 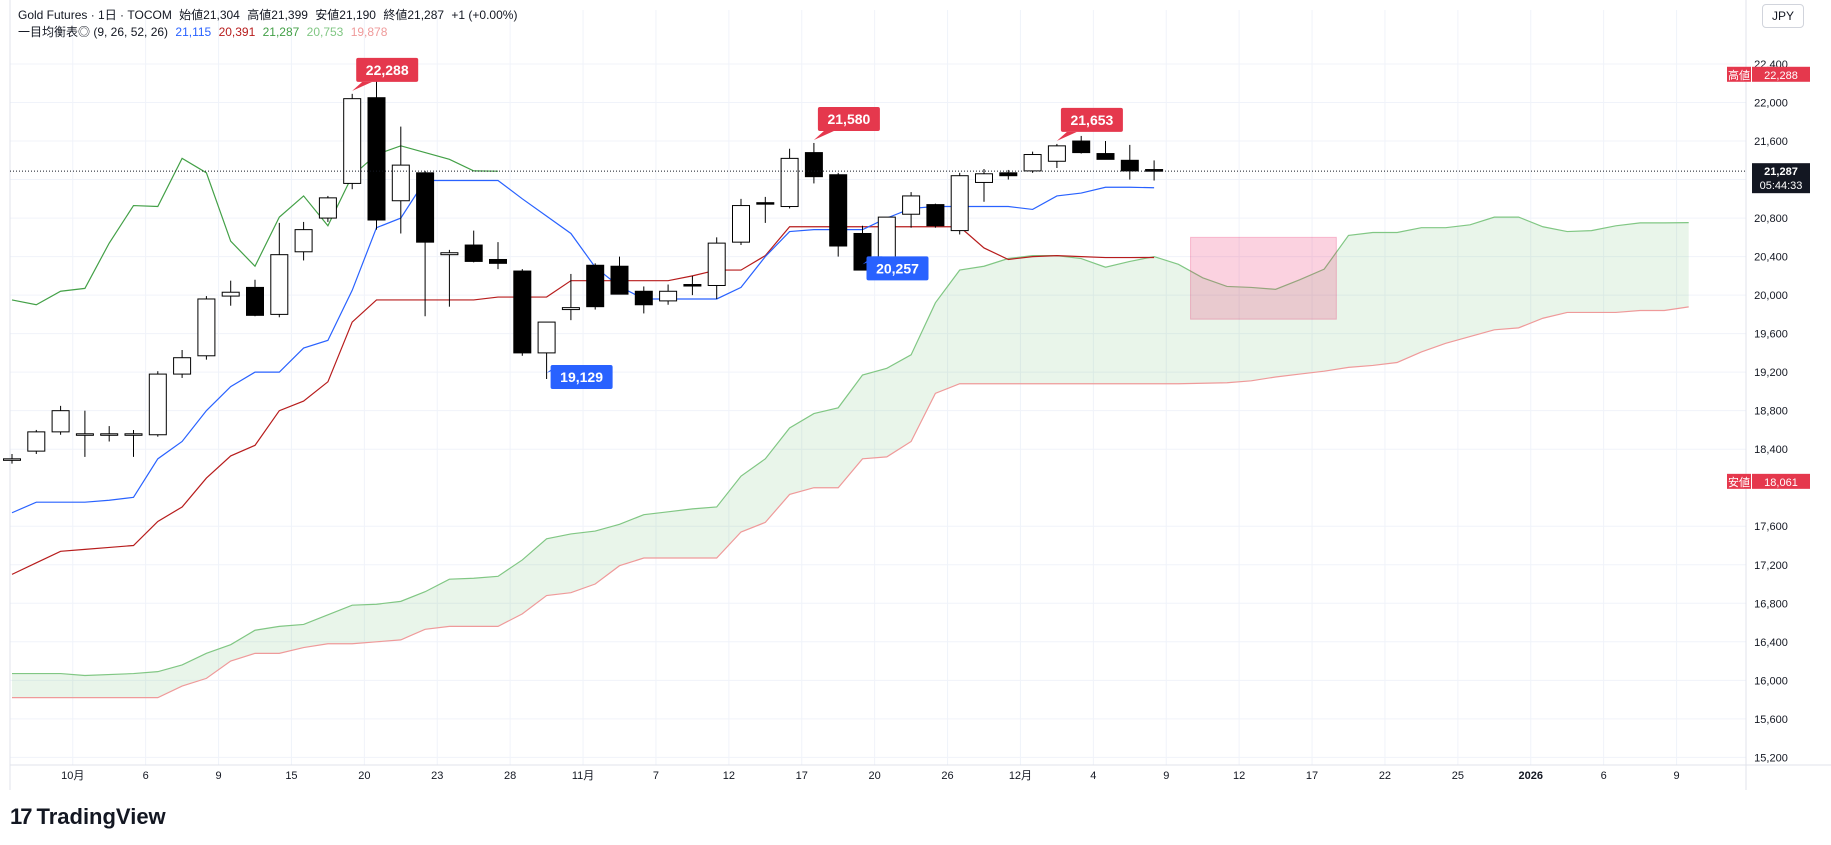 What do you see at coordinates (1771, 604) in the screenshot?
I see `price-axis-label: 16,800` at bounding box center [1771, 604].